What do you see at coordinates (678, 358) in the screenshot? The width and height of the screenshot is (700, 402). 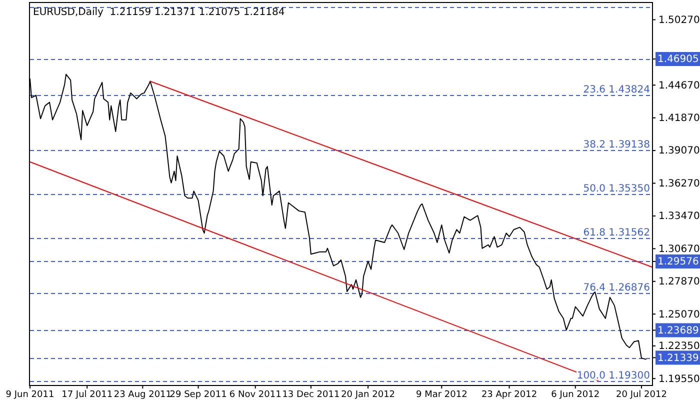 I see `y-tick-label: 1.21339` at bounding box center [678, 358].